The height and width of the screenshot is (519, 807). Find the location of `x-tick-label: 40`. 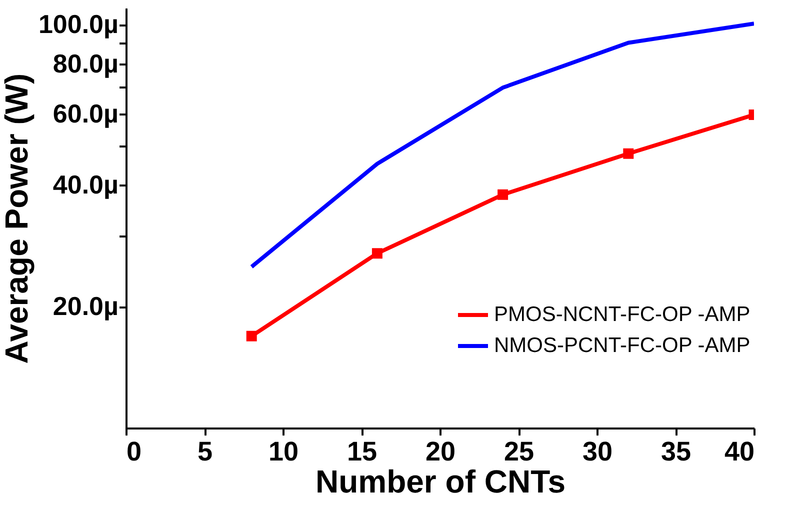

x-tick-label: 40 is located at coordinates (739, 451).